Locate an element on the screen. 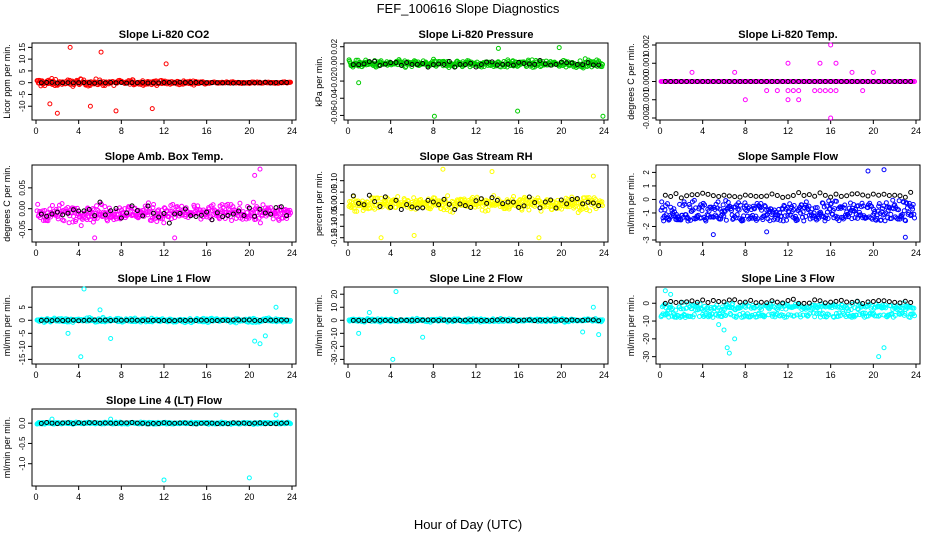 The height and width of the screenshot is (540, 936). y-tick-label: 0.05 is located at coordinates (22, 188).